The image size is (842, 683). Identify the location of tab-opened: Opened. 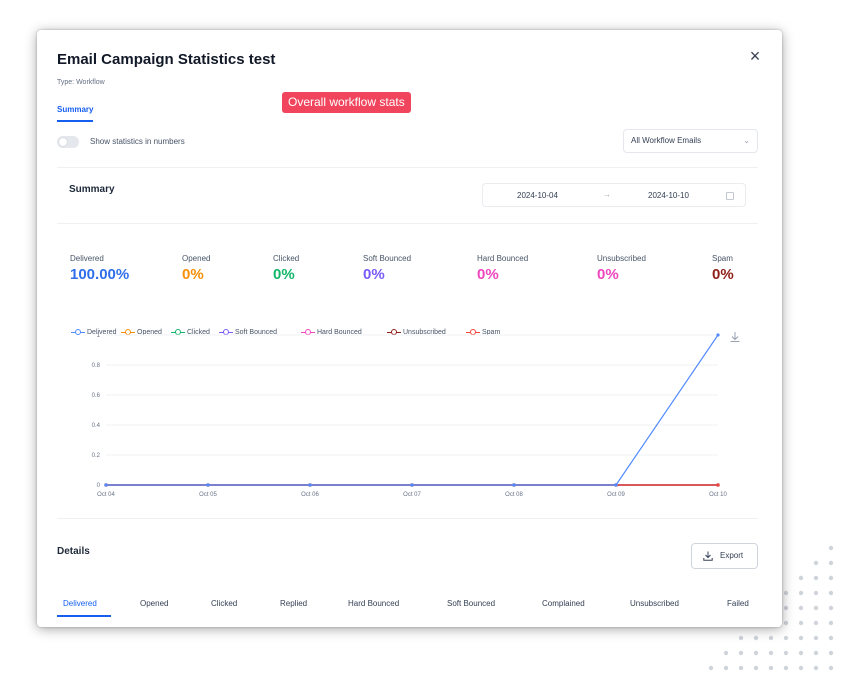
(154, 603).